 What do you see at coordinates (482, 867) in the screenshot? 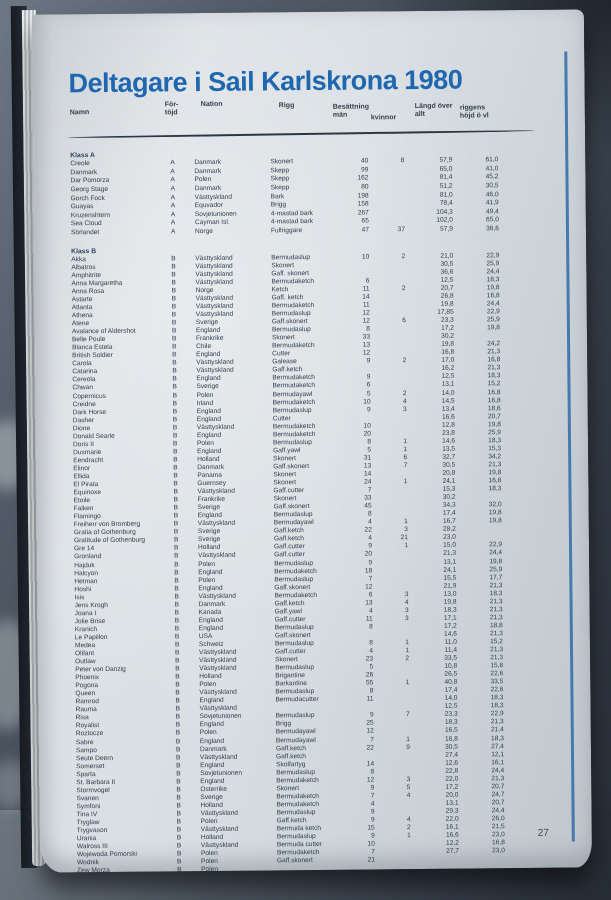
I see `cell-hojd` at bounding box center [482, 867].